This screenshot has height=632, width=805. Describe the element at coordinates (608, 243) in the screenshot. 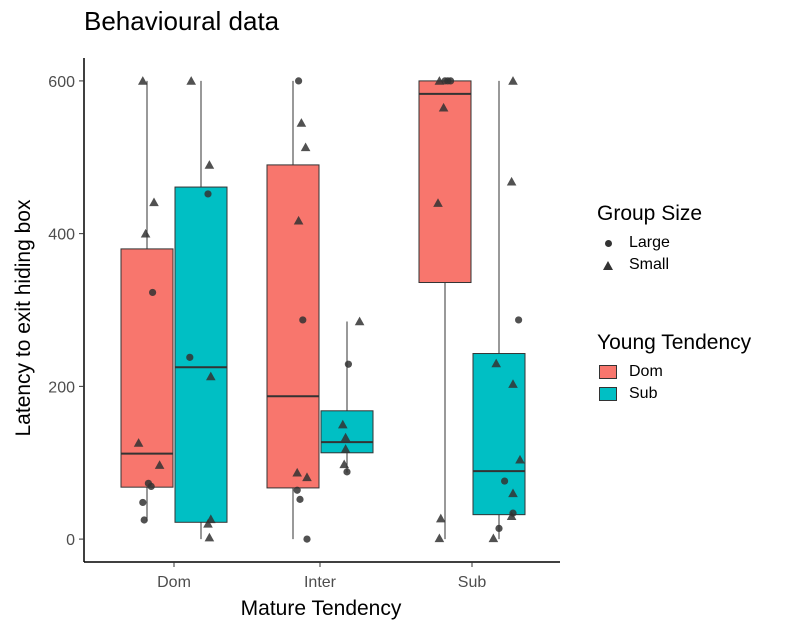

I see `circle-icon` at that location.